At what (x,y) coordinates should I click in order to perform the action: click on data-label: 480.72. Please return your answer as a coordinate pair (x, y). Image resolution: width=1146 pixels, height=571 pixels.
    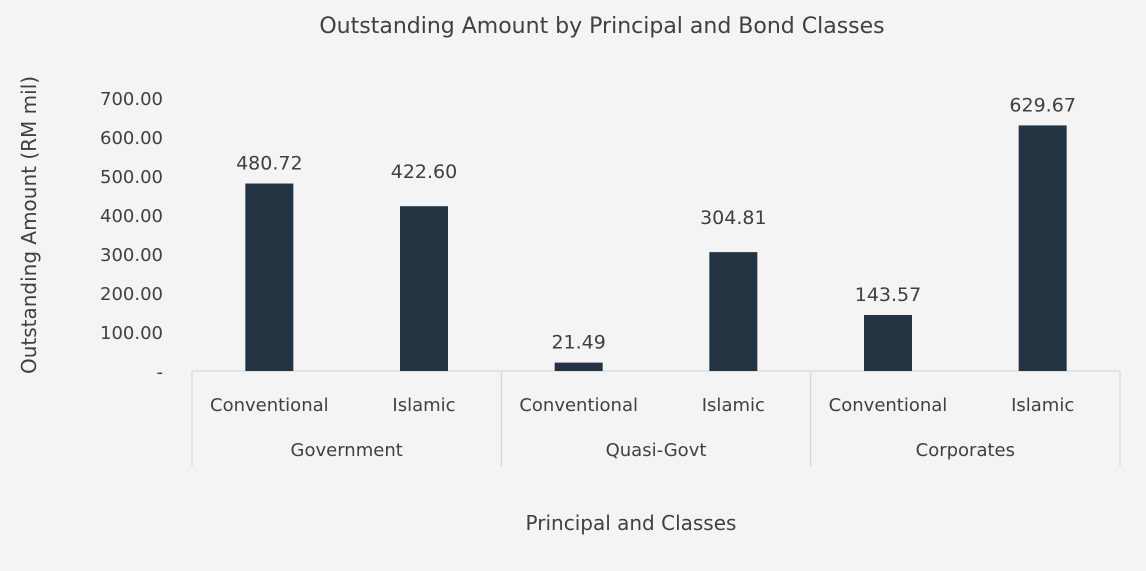
    Looking at the image, I should click on (269, 164).